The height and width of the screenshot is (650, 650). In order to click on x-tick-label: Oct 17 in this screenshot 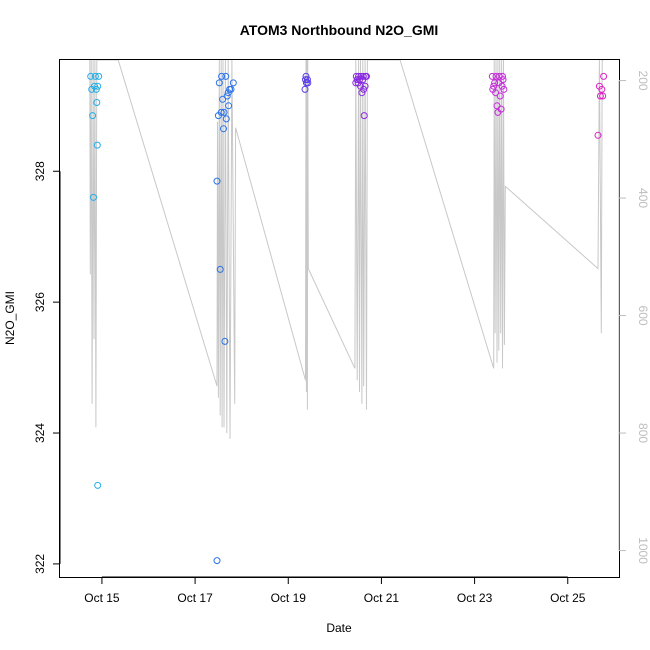, I will do `click(195, 598)`.